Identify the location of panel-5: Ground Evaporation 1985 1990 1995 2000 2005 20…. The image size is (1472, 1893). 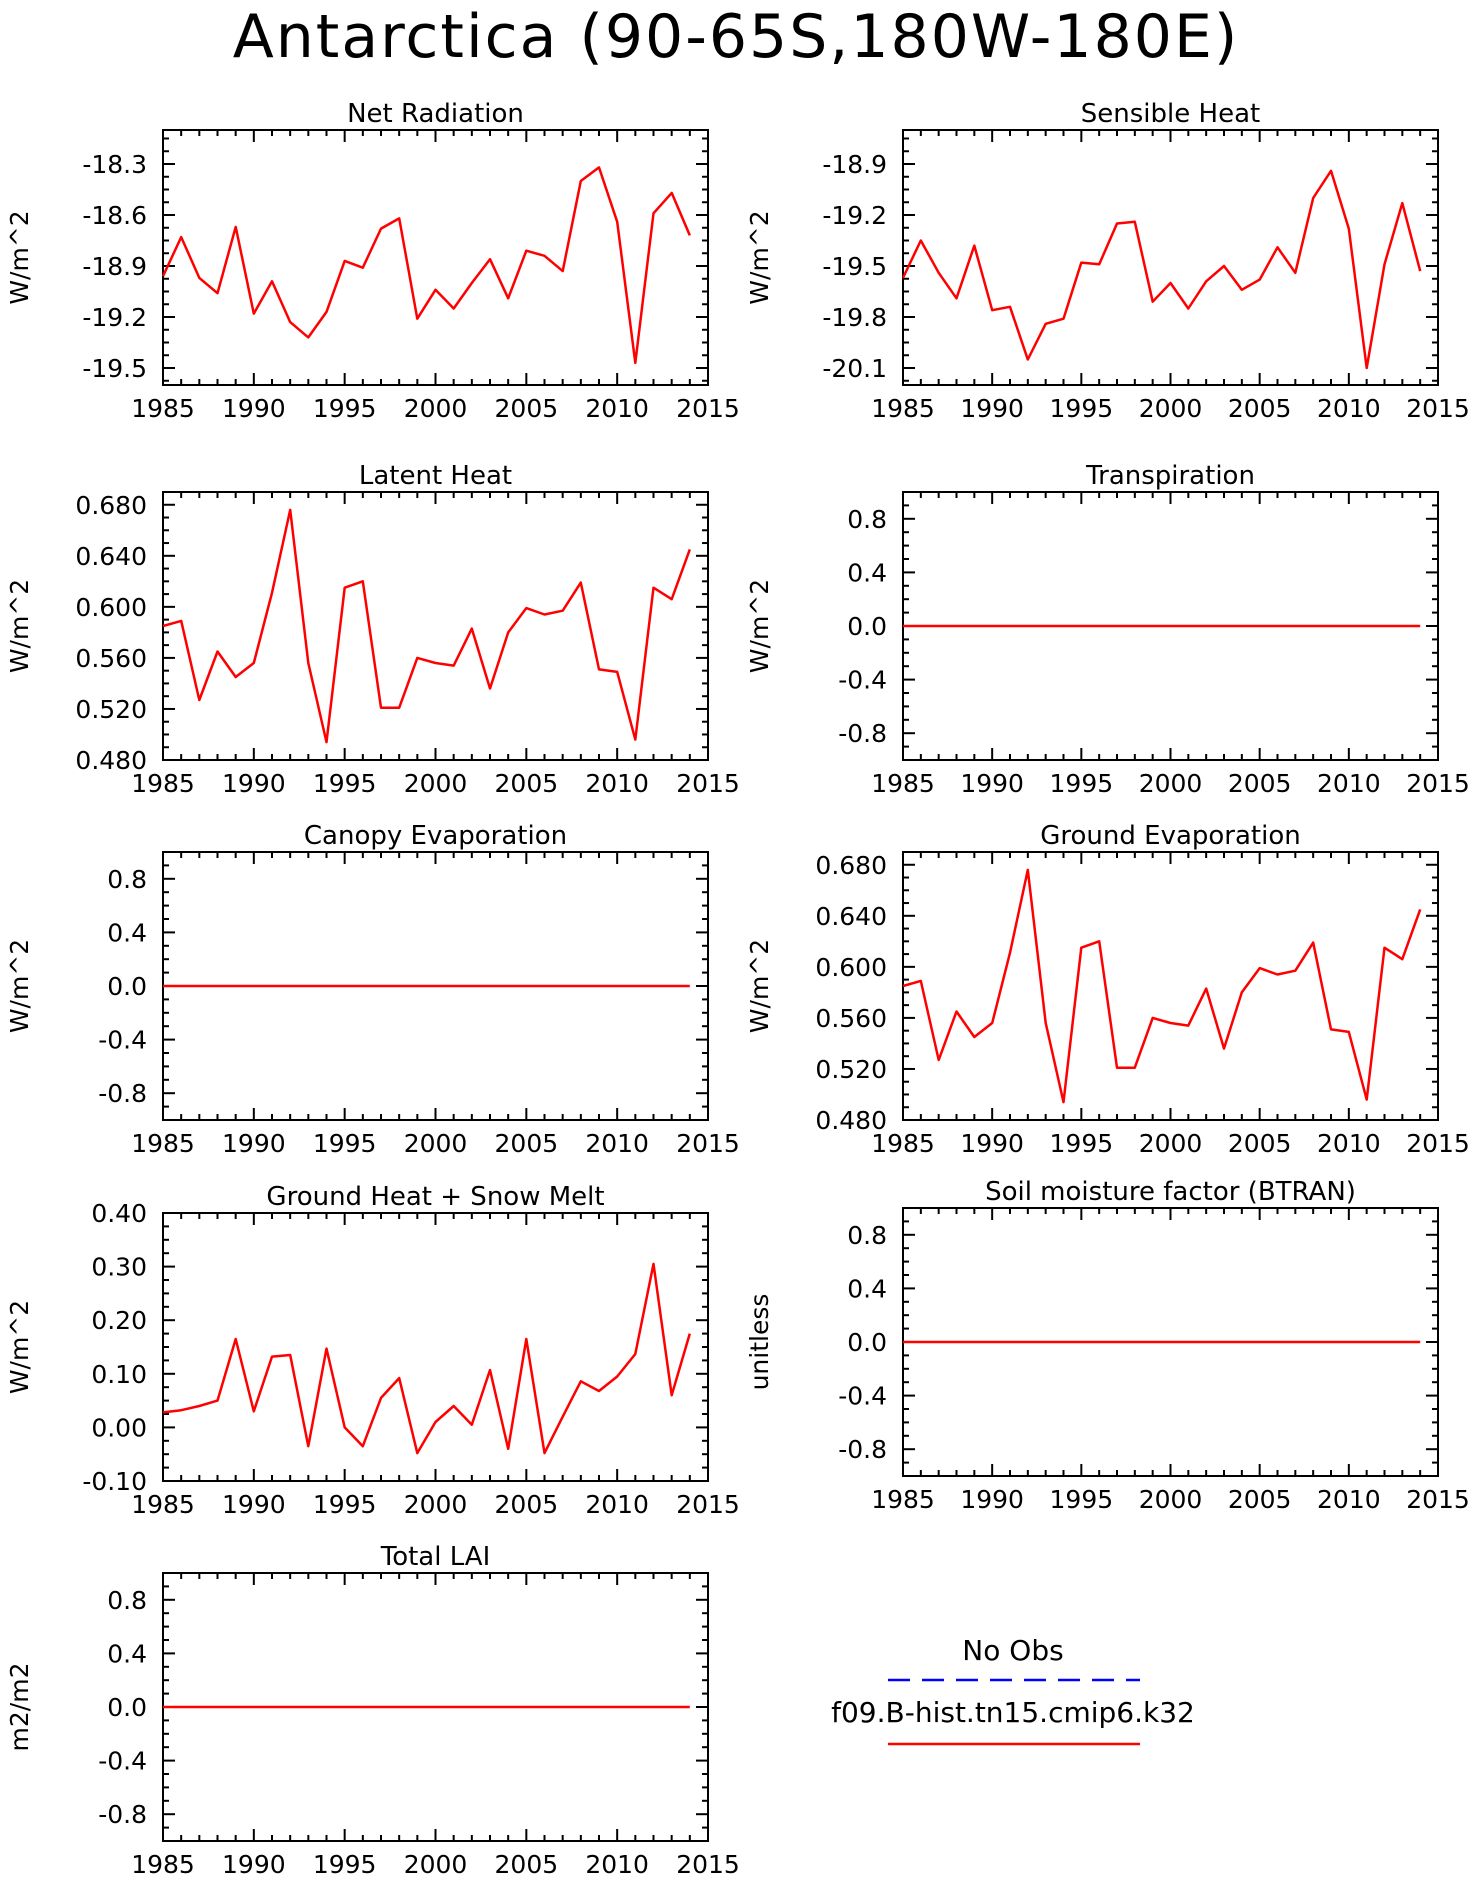
(1107, 989).